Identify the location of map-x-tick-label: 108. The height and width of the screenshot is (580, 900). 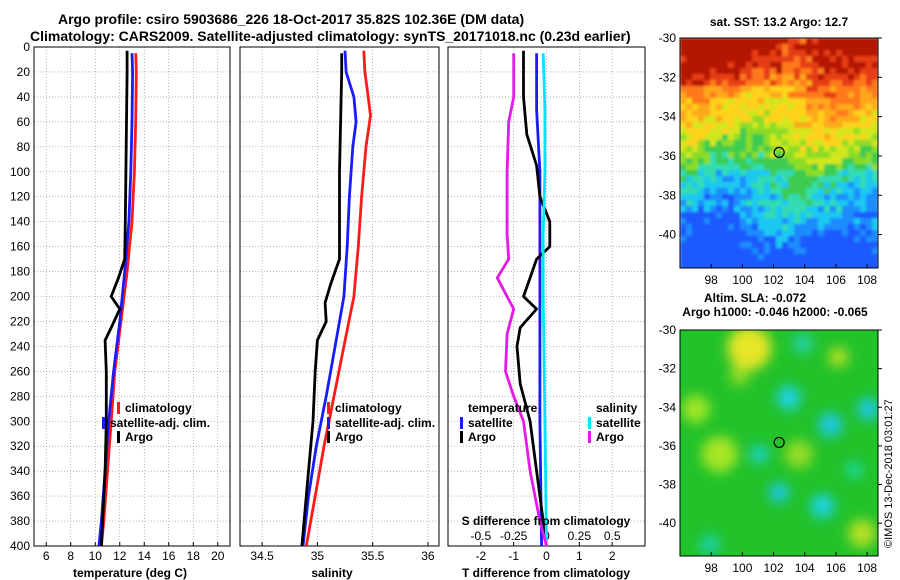
(867, 280).